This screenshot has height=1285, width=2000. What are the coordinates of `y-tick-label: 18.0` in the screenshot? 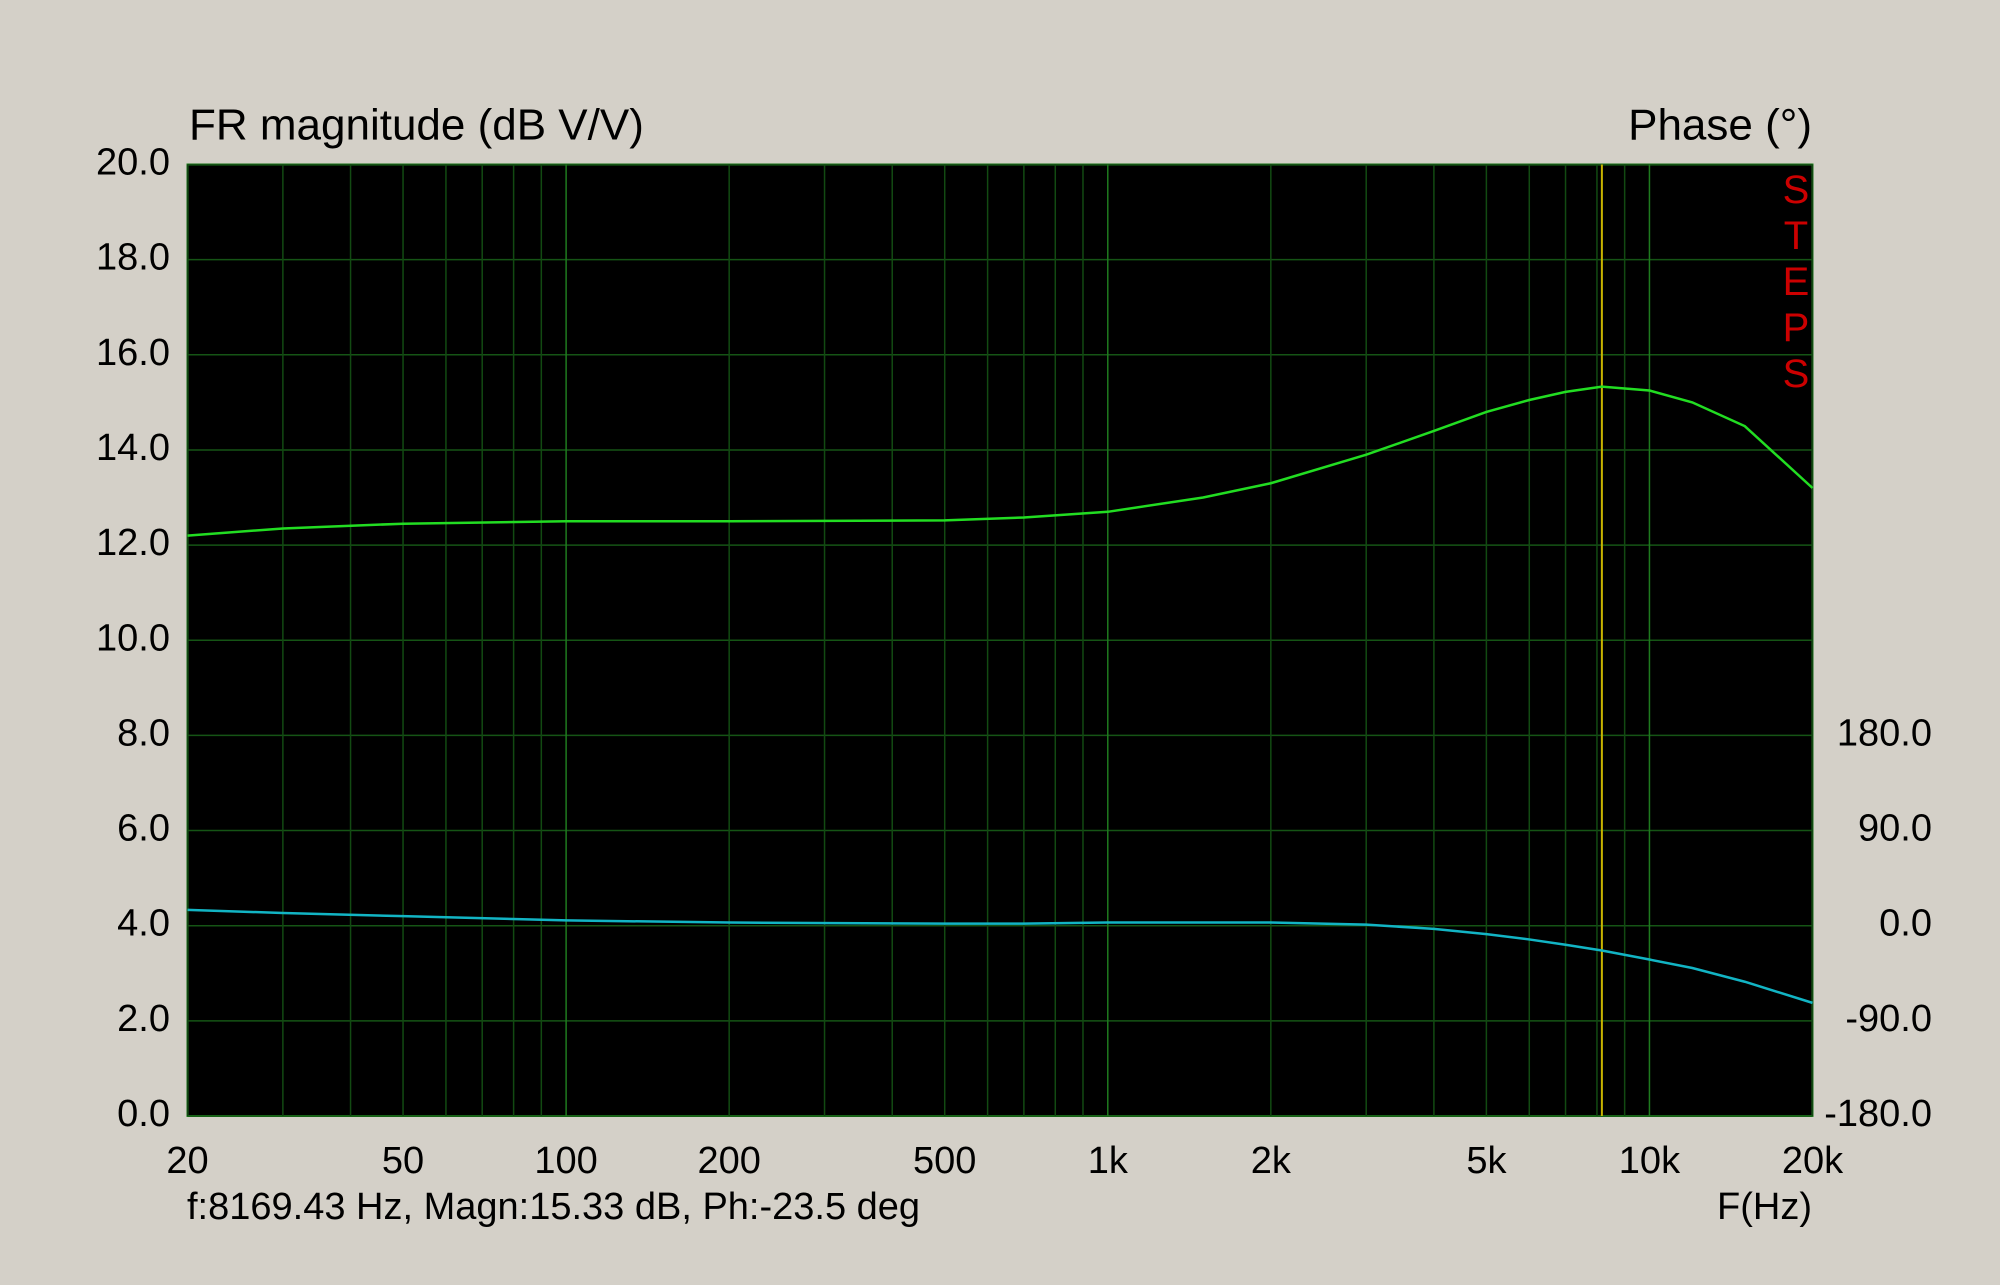 It's located at (133, 258).